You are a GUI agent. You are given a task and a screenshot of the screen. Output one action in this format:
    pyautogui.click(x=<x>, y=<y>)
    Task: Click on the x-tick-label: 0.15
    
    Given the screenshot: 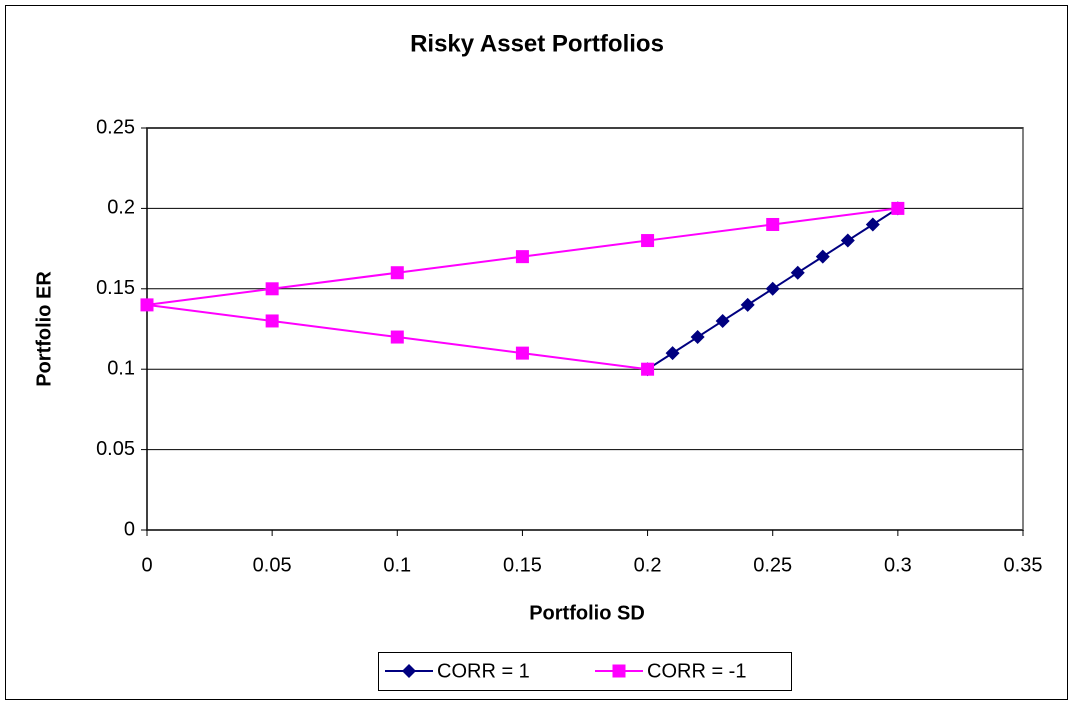 What is the action you would take?
    pyautogui.click(x=522, y=565)
    